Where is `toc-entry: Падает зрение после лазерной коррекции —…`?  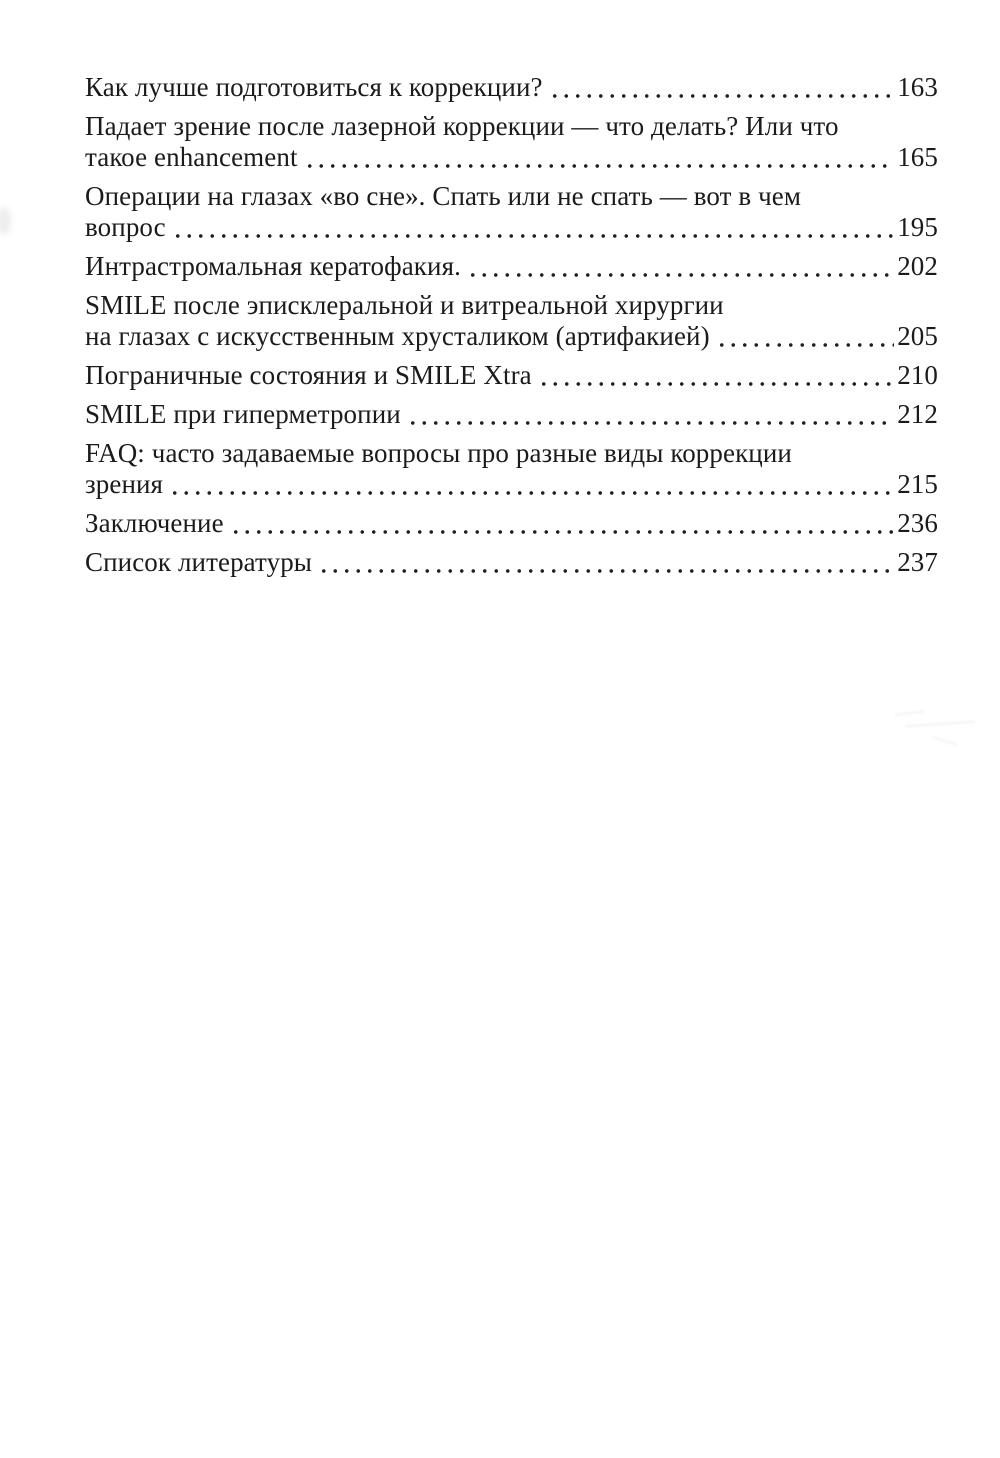 toc-entry: Падает зрение после лазерной коррекции —… is located at coordinates (511, 142).